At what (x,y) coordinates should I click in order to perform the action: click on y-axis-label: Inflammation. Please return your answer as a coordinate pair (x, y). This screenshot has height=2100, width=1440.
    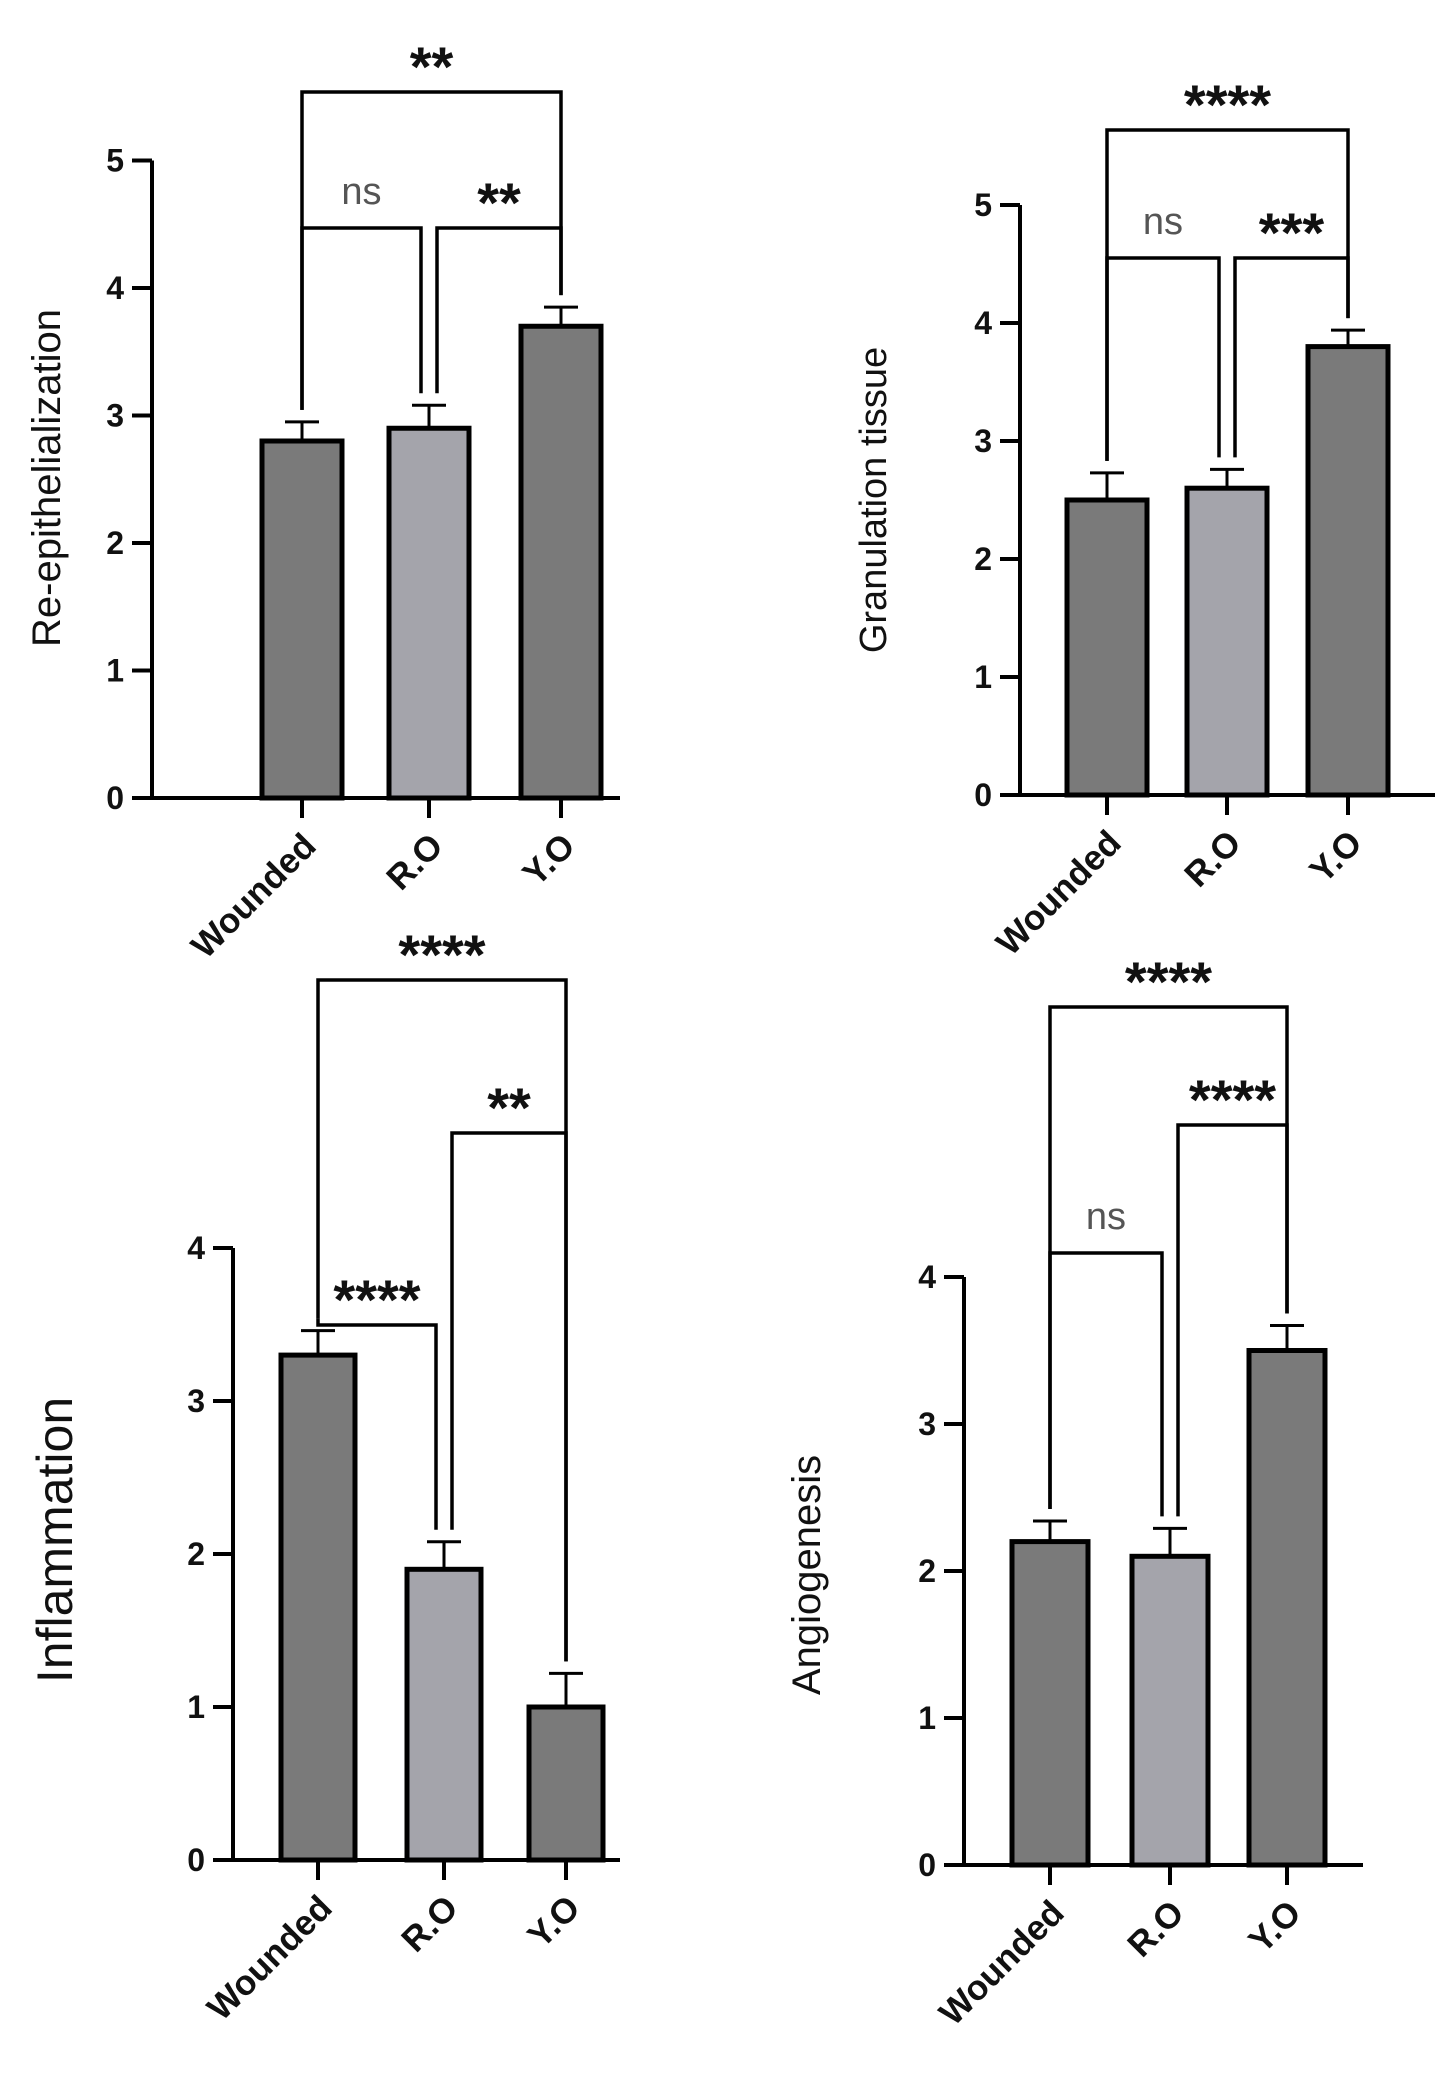
    Looking at the image, I should click on (55, 1540).